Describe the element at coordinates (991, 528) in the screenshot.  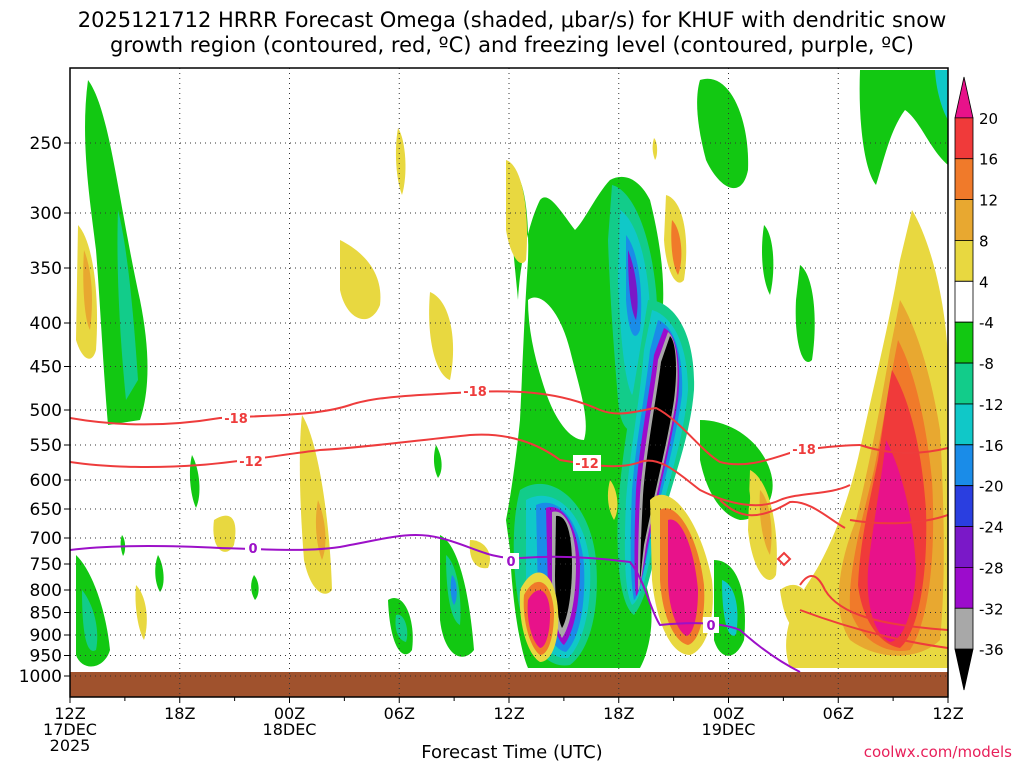
I see `colorbar-label: -24` at that location.